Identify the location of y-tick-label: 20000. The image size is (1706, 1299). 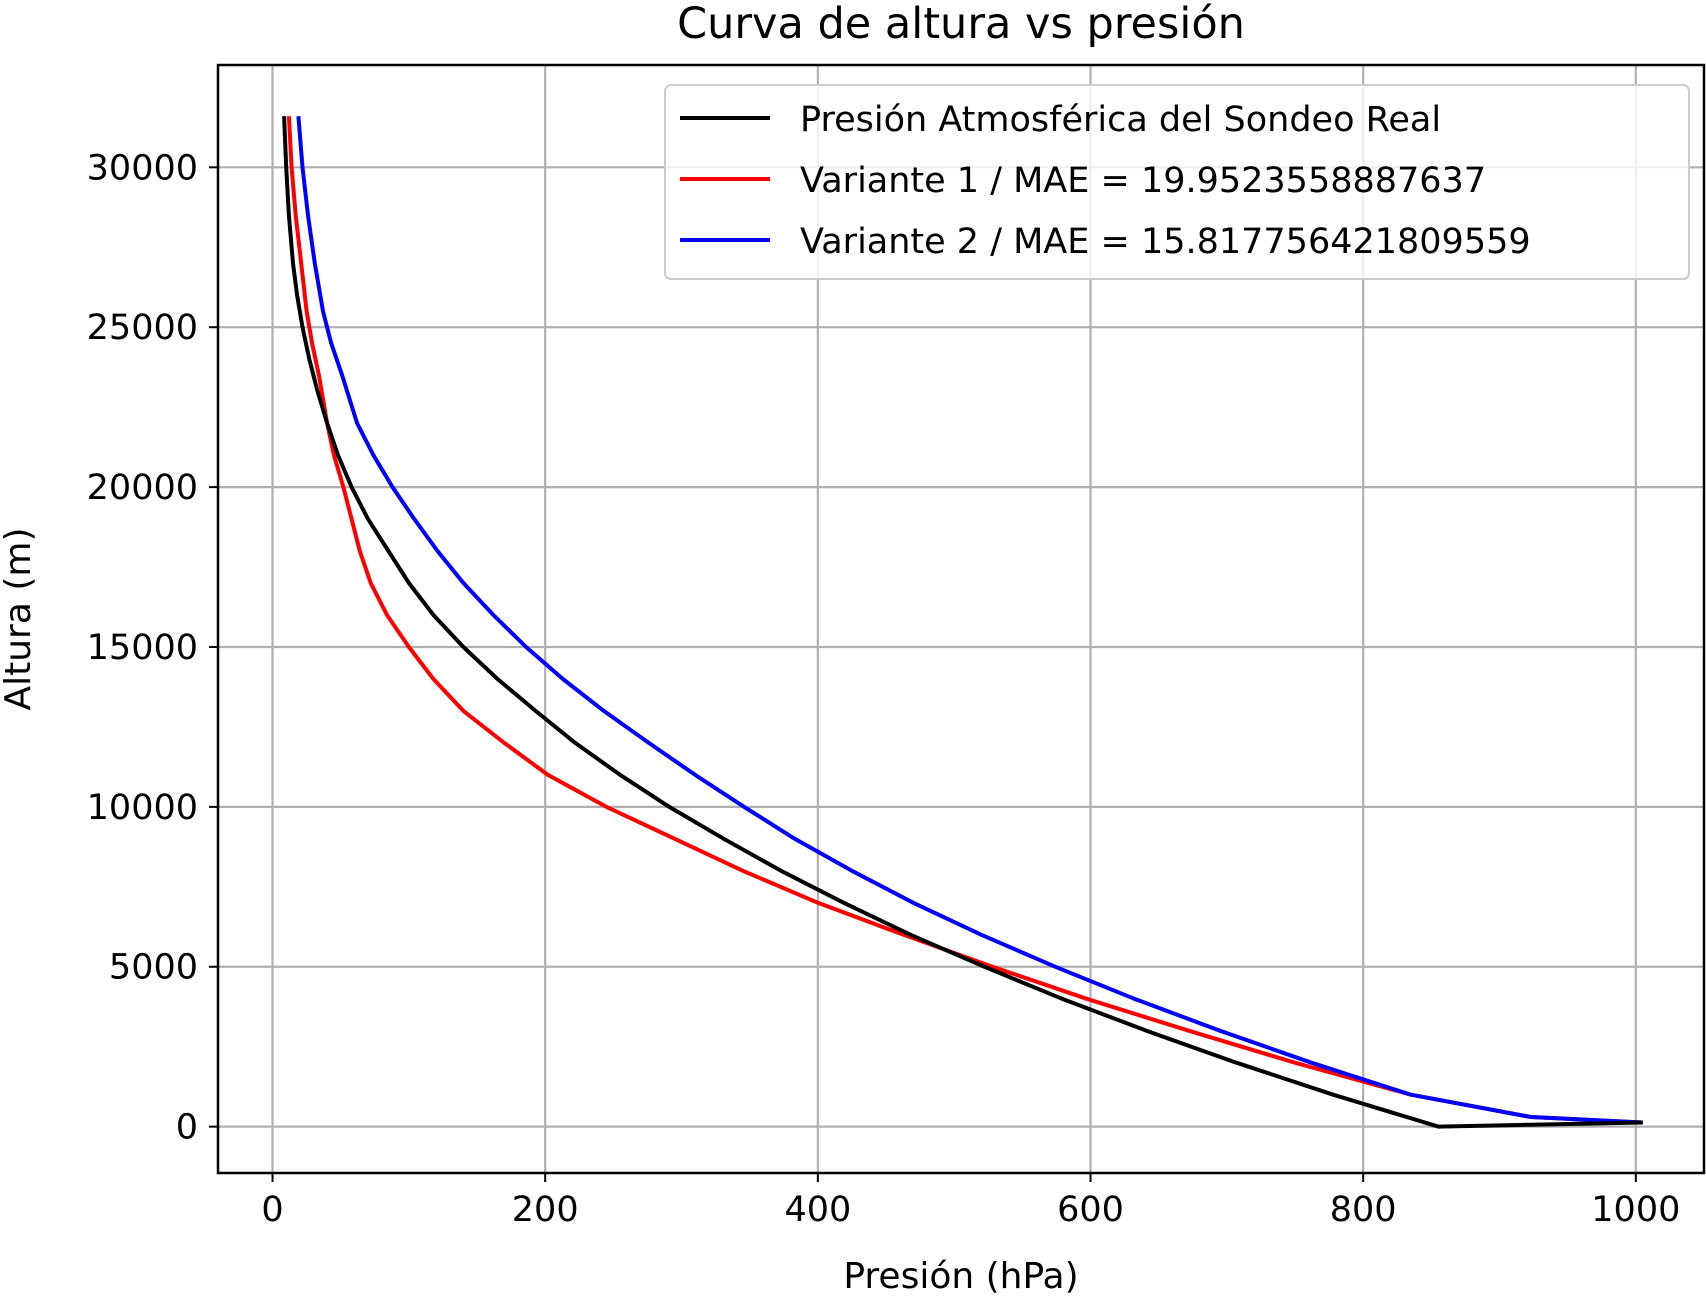
(142, 488).